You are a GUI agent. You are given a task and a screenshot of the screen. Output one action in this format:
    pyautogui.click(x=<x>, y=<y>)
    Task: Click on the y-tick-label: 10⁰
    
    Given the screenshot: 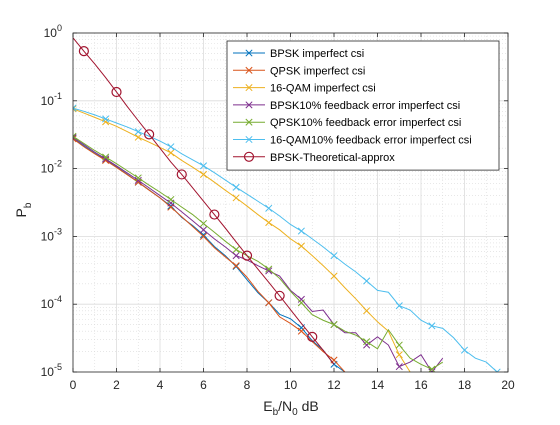 What is the action you would take?
    pyautogui.click(x=53, y=31)
    